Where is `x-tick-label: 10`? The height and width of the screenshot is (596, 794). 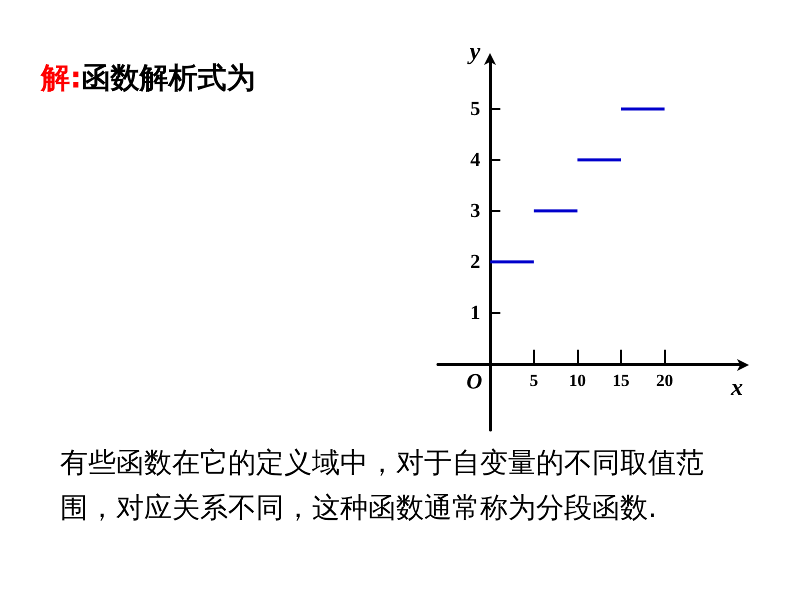
x-tick-label: 10 is located at coordinates (577, 380).